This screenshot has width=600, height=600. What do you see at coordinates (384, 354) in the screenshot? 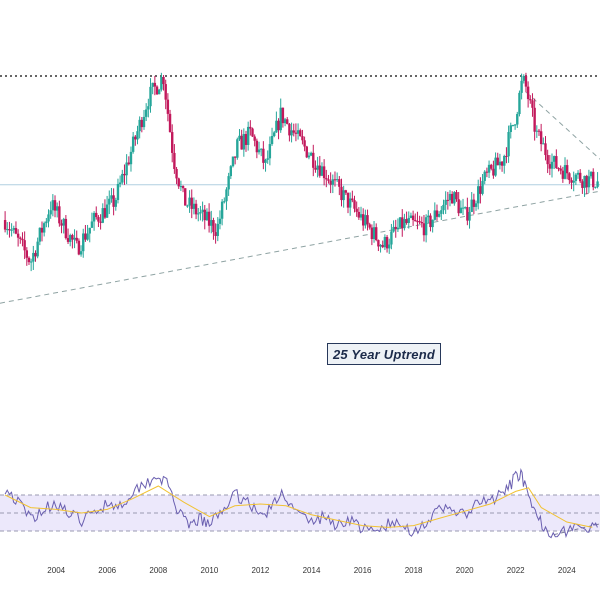
I see `annotation-label: 25 Year Uptrend` at bounding box center [384, 354].